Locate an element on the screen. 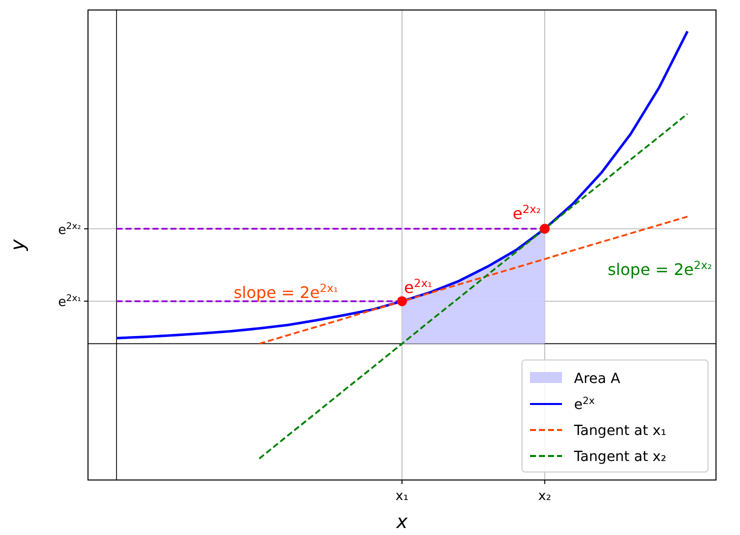 The image size is (740, 535). legend-label: Tangent at x₁ is located at coordinates (619, 431).